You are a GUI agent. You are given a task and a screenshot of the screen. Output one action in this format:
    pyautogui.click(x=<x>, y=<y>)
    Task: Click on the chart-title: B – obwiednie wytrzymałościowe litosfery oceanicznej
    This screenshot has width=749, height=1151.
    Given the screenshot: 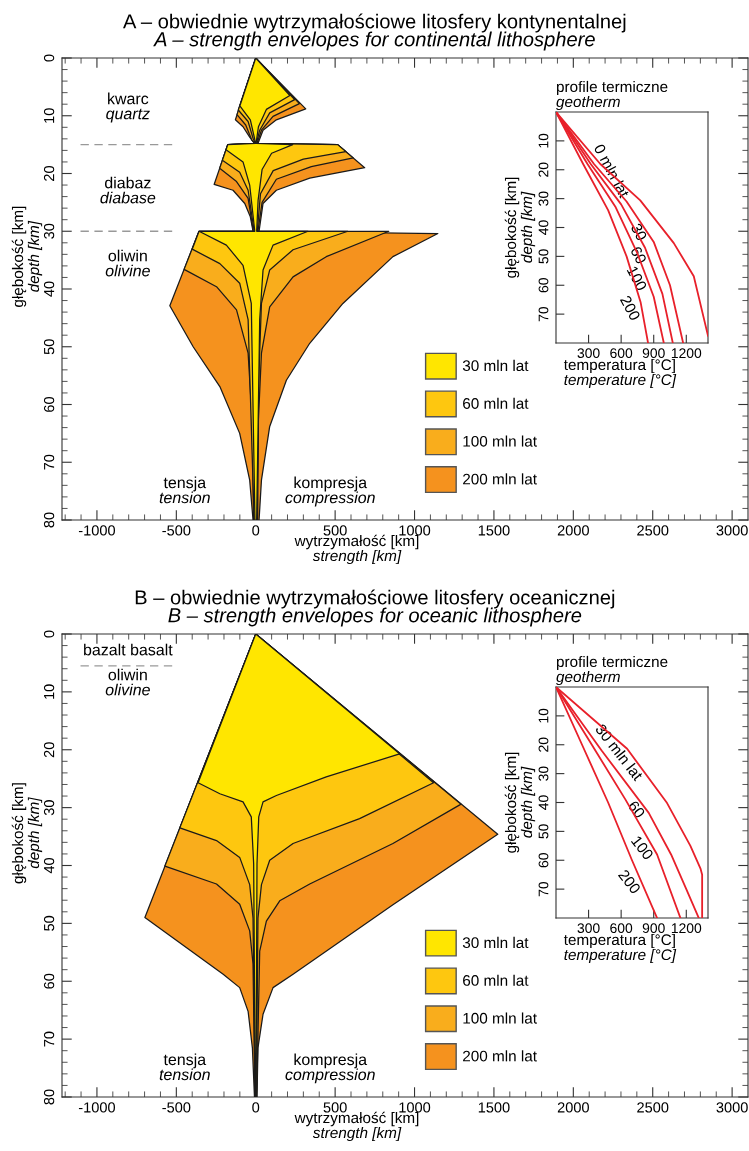 What is the action you would take?
    pyautogui.click(x=375, y=599)
    